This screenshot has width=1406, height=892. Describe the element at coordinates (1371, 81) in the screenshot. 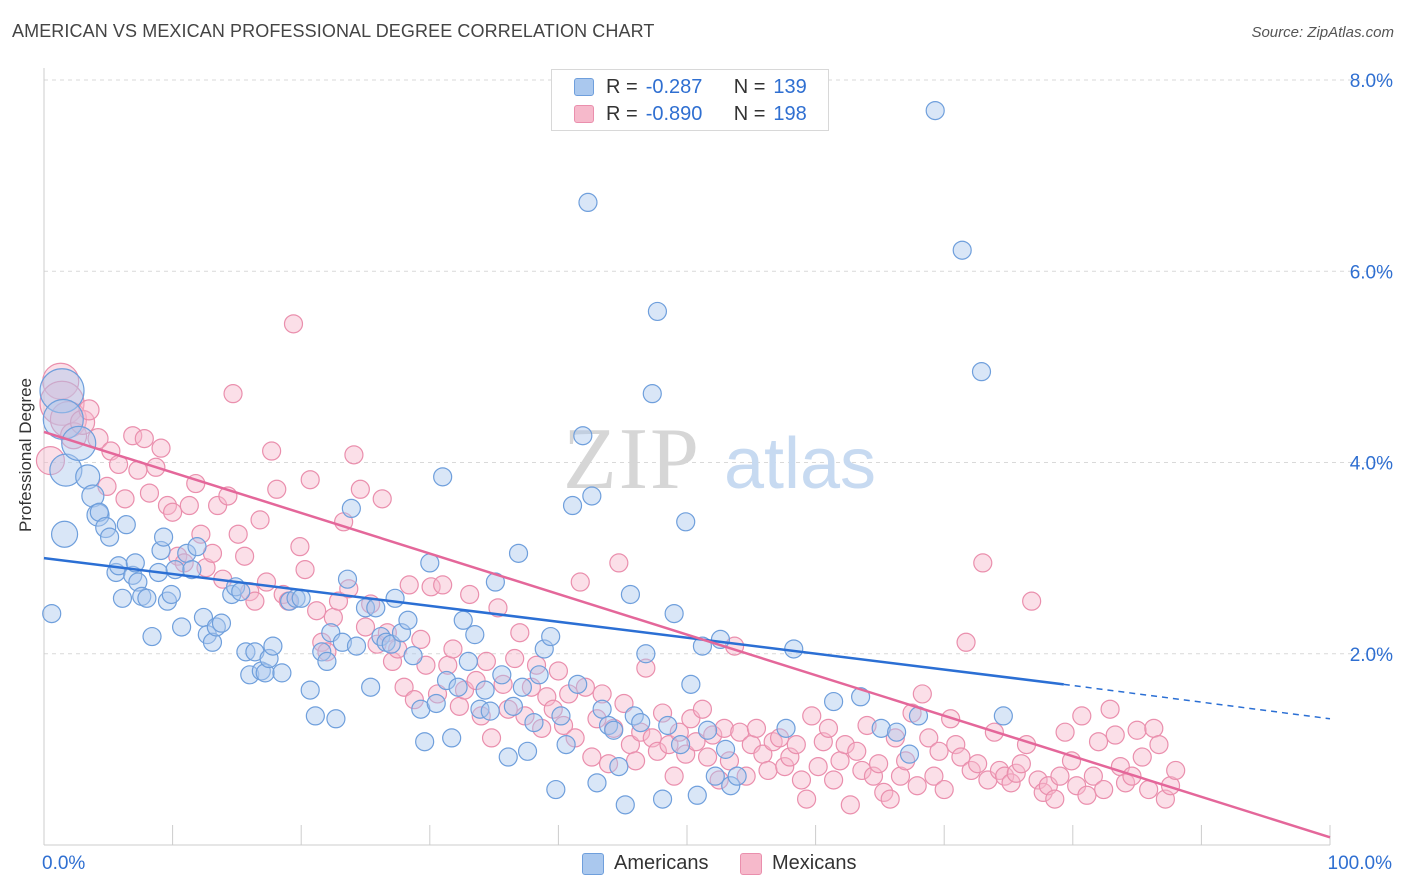

I see `y-tick-label: 8.0%` at that location.